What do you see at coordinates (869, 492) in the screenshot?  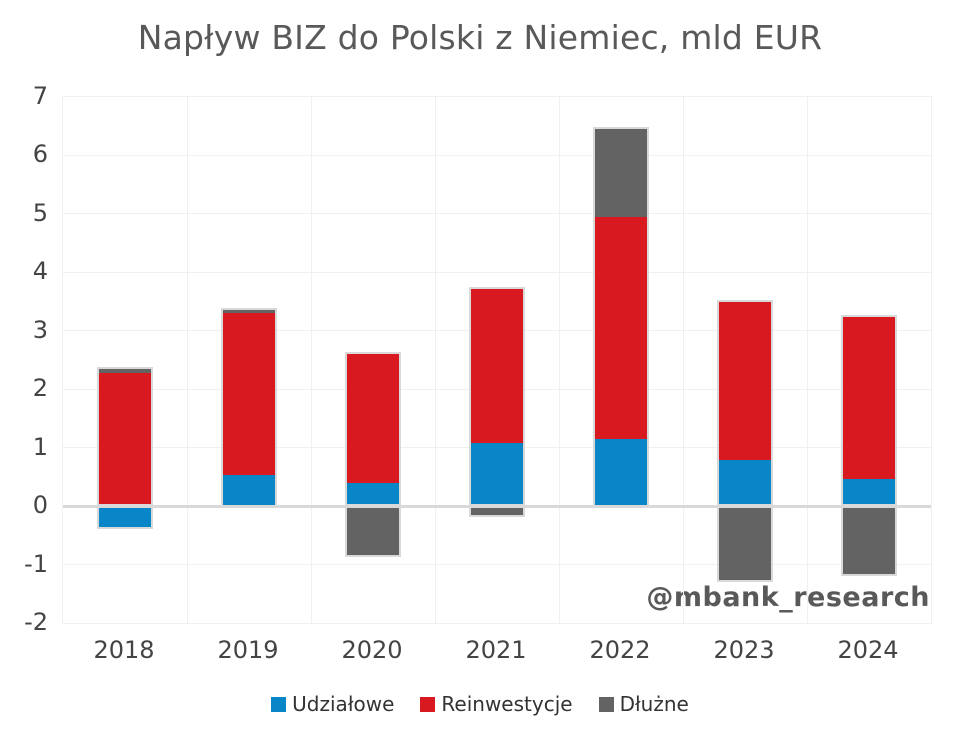 I see `bar-segment-2024-series0` at bounding box center [869, 492].